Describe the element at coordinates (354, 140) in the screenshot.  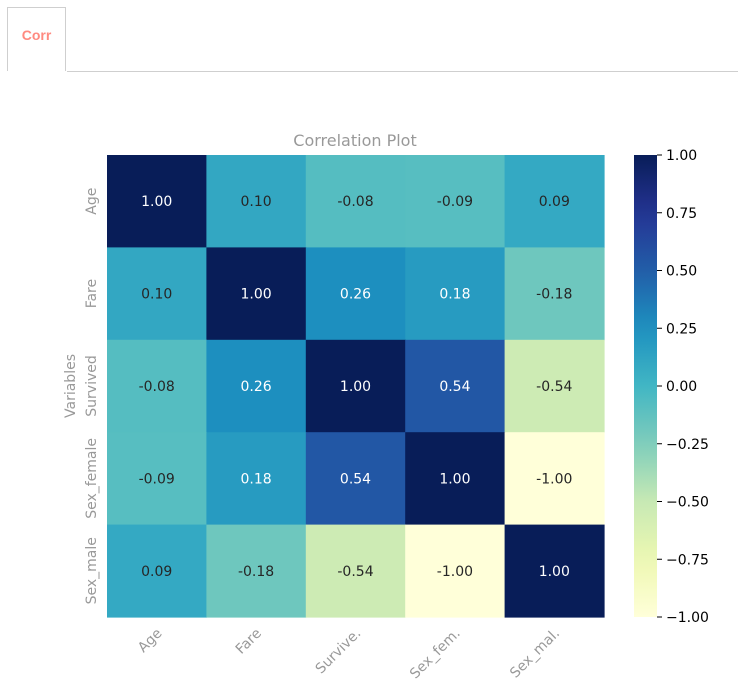
I see `chart-title: Correlation Plot` at that location.